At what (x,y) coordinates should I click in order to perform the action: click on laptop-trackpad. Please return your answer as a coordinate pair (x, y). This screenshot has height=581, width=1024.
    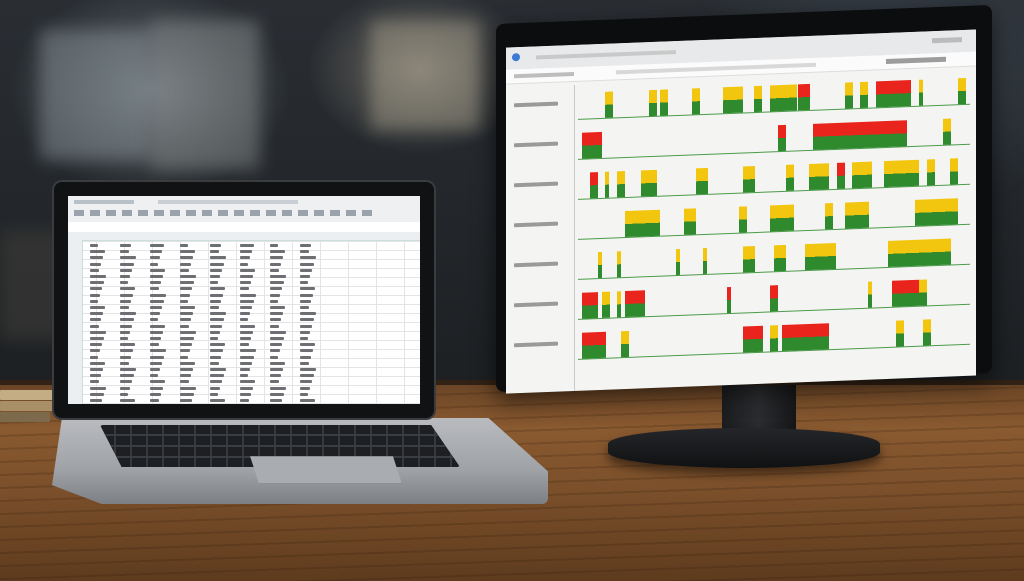
    Looking at the image, I should click on (326, 470).